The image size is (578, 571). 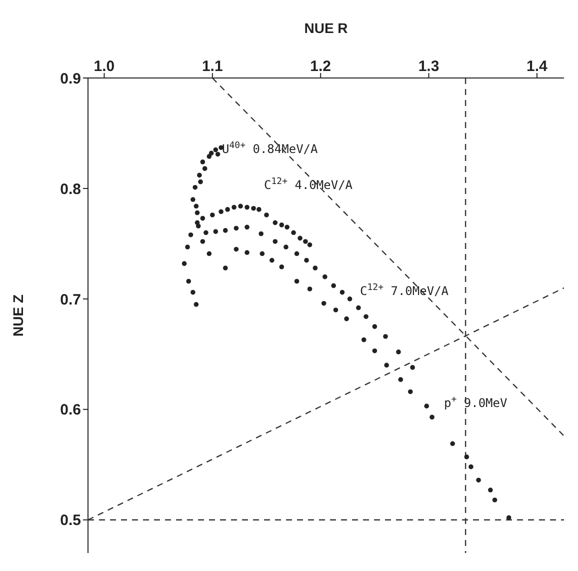 I want to click on x-tick-label: 1.0, so click(x=104, y=66).